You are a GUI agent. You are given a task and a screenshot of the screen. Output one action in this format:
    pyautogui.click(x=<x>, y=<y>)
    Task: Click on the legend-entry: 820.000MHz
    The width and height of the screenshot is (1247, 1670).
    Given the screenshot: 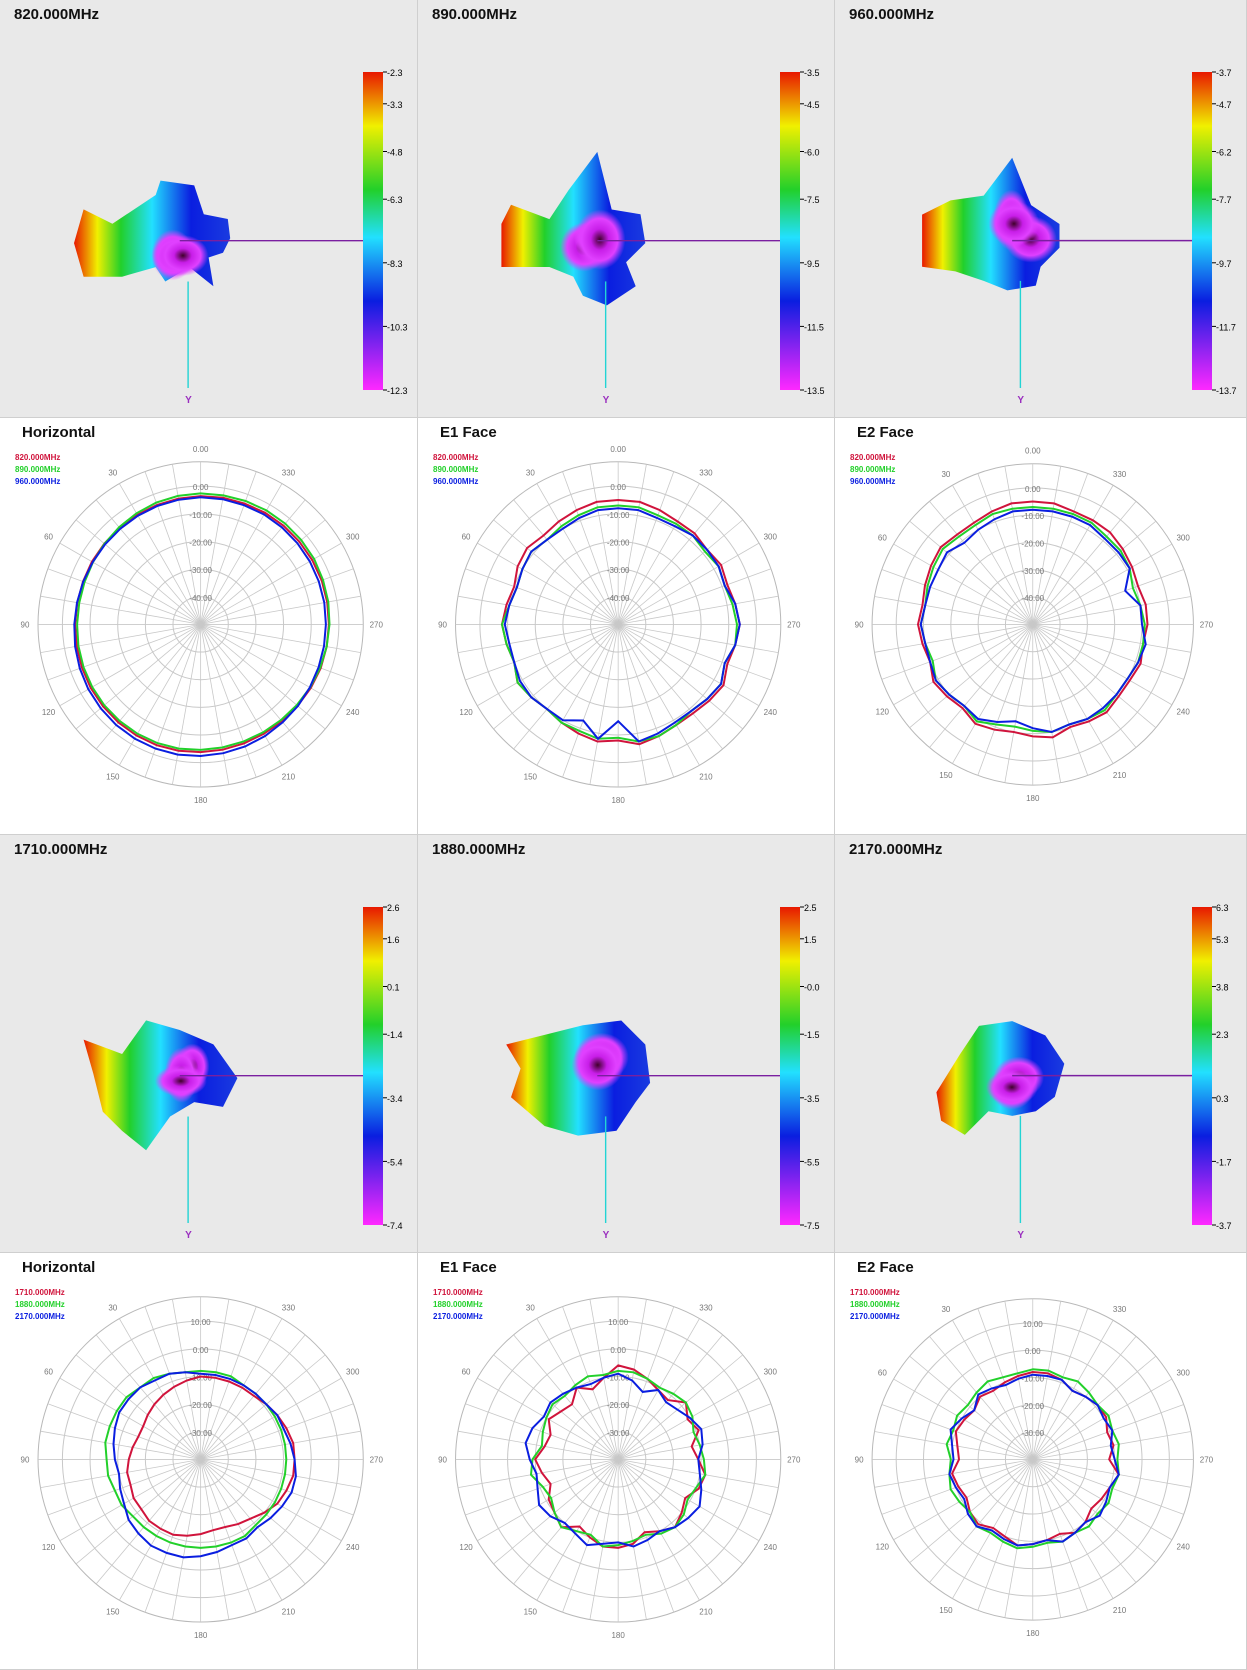 What is the action you would take?
    pyautogui.click(x=456, y=457)
    